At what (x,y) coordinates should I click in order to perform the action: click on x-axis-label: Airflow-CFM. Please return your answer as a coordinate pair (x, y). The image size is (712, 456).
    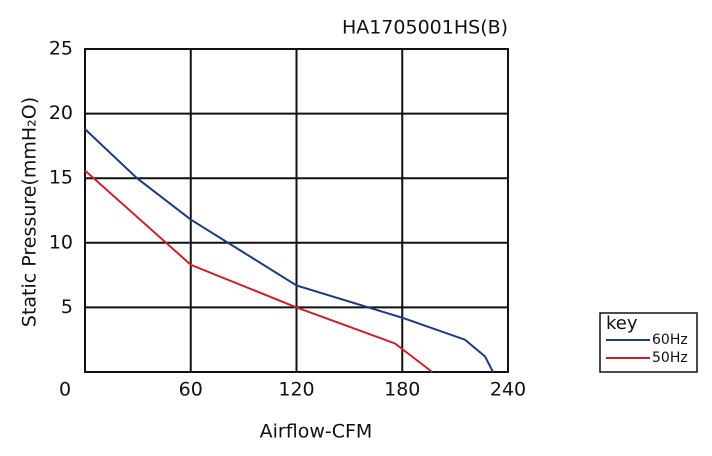
    Looking at the image, I should click on (316, 432).